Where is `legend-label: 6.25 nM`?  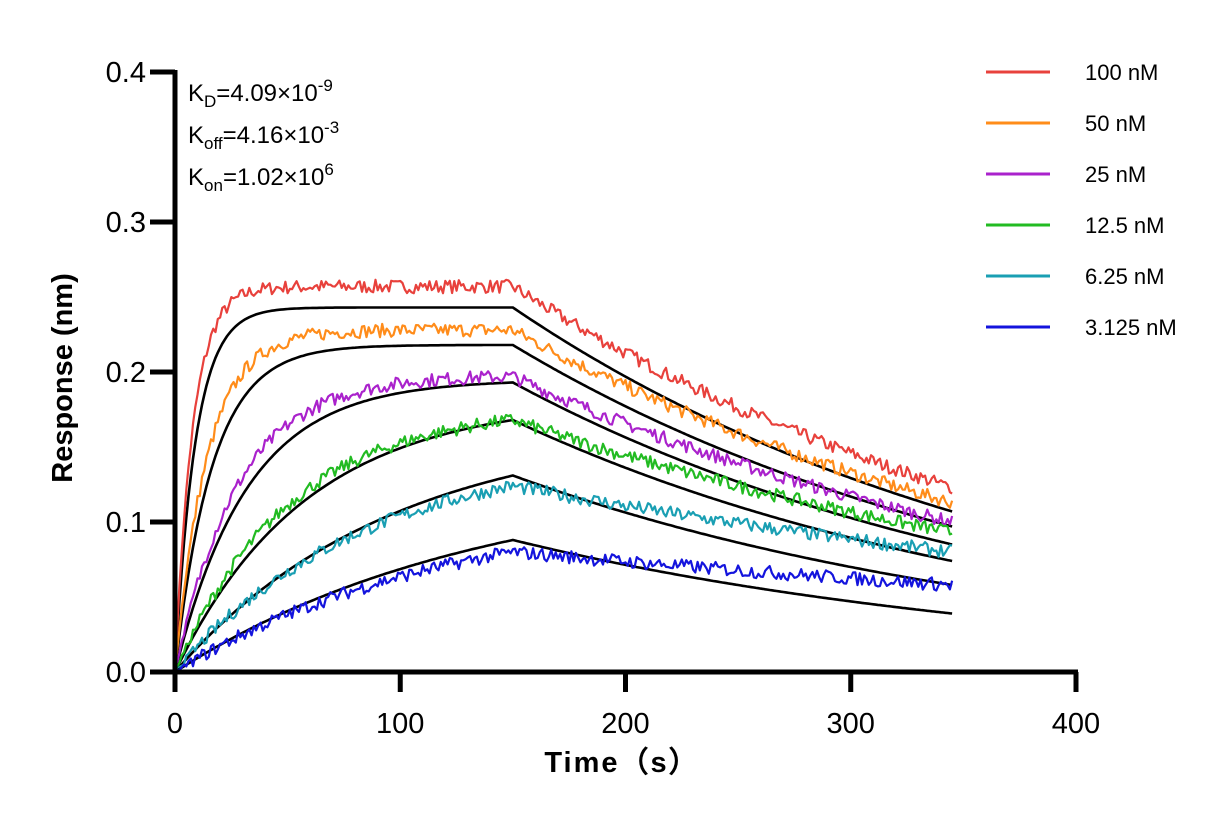
legend-label: 6.25 nM is located at coordinates (1125, 276).